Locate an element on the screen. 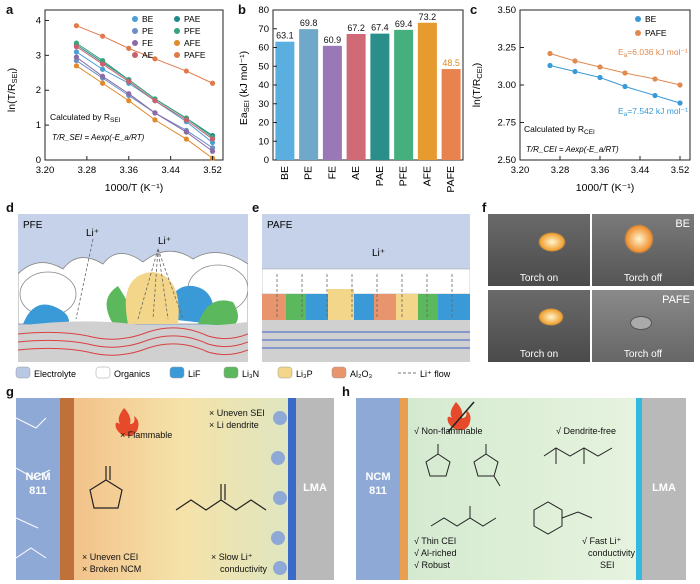 The width and height of the screenshot is (700, 584). cathode-label-2: 811 is located at coordinates (38, 491).